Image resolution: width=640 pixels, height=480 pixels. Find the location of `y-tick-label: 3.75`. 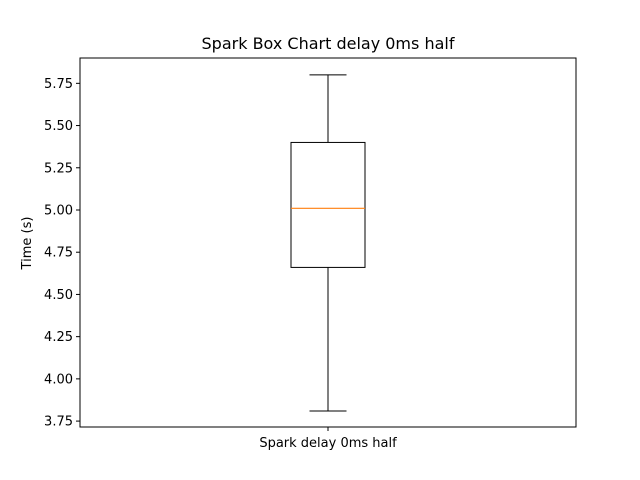

y-tick-label: 3.75 is located at coordinates (58, 422).